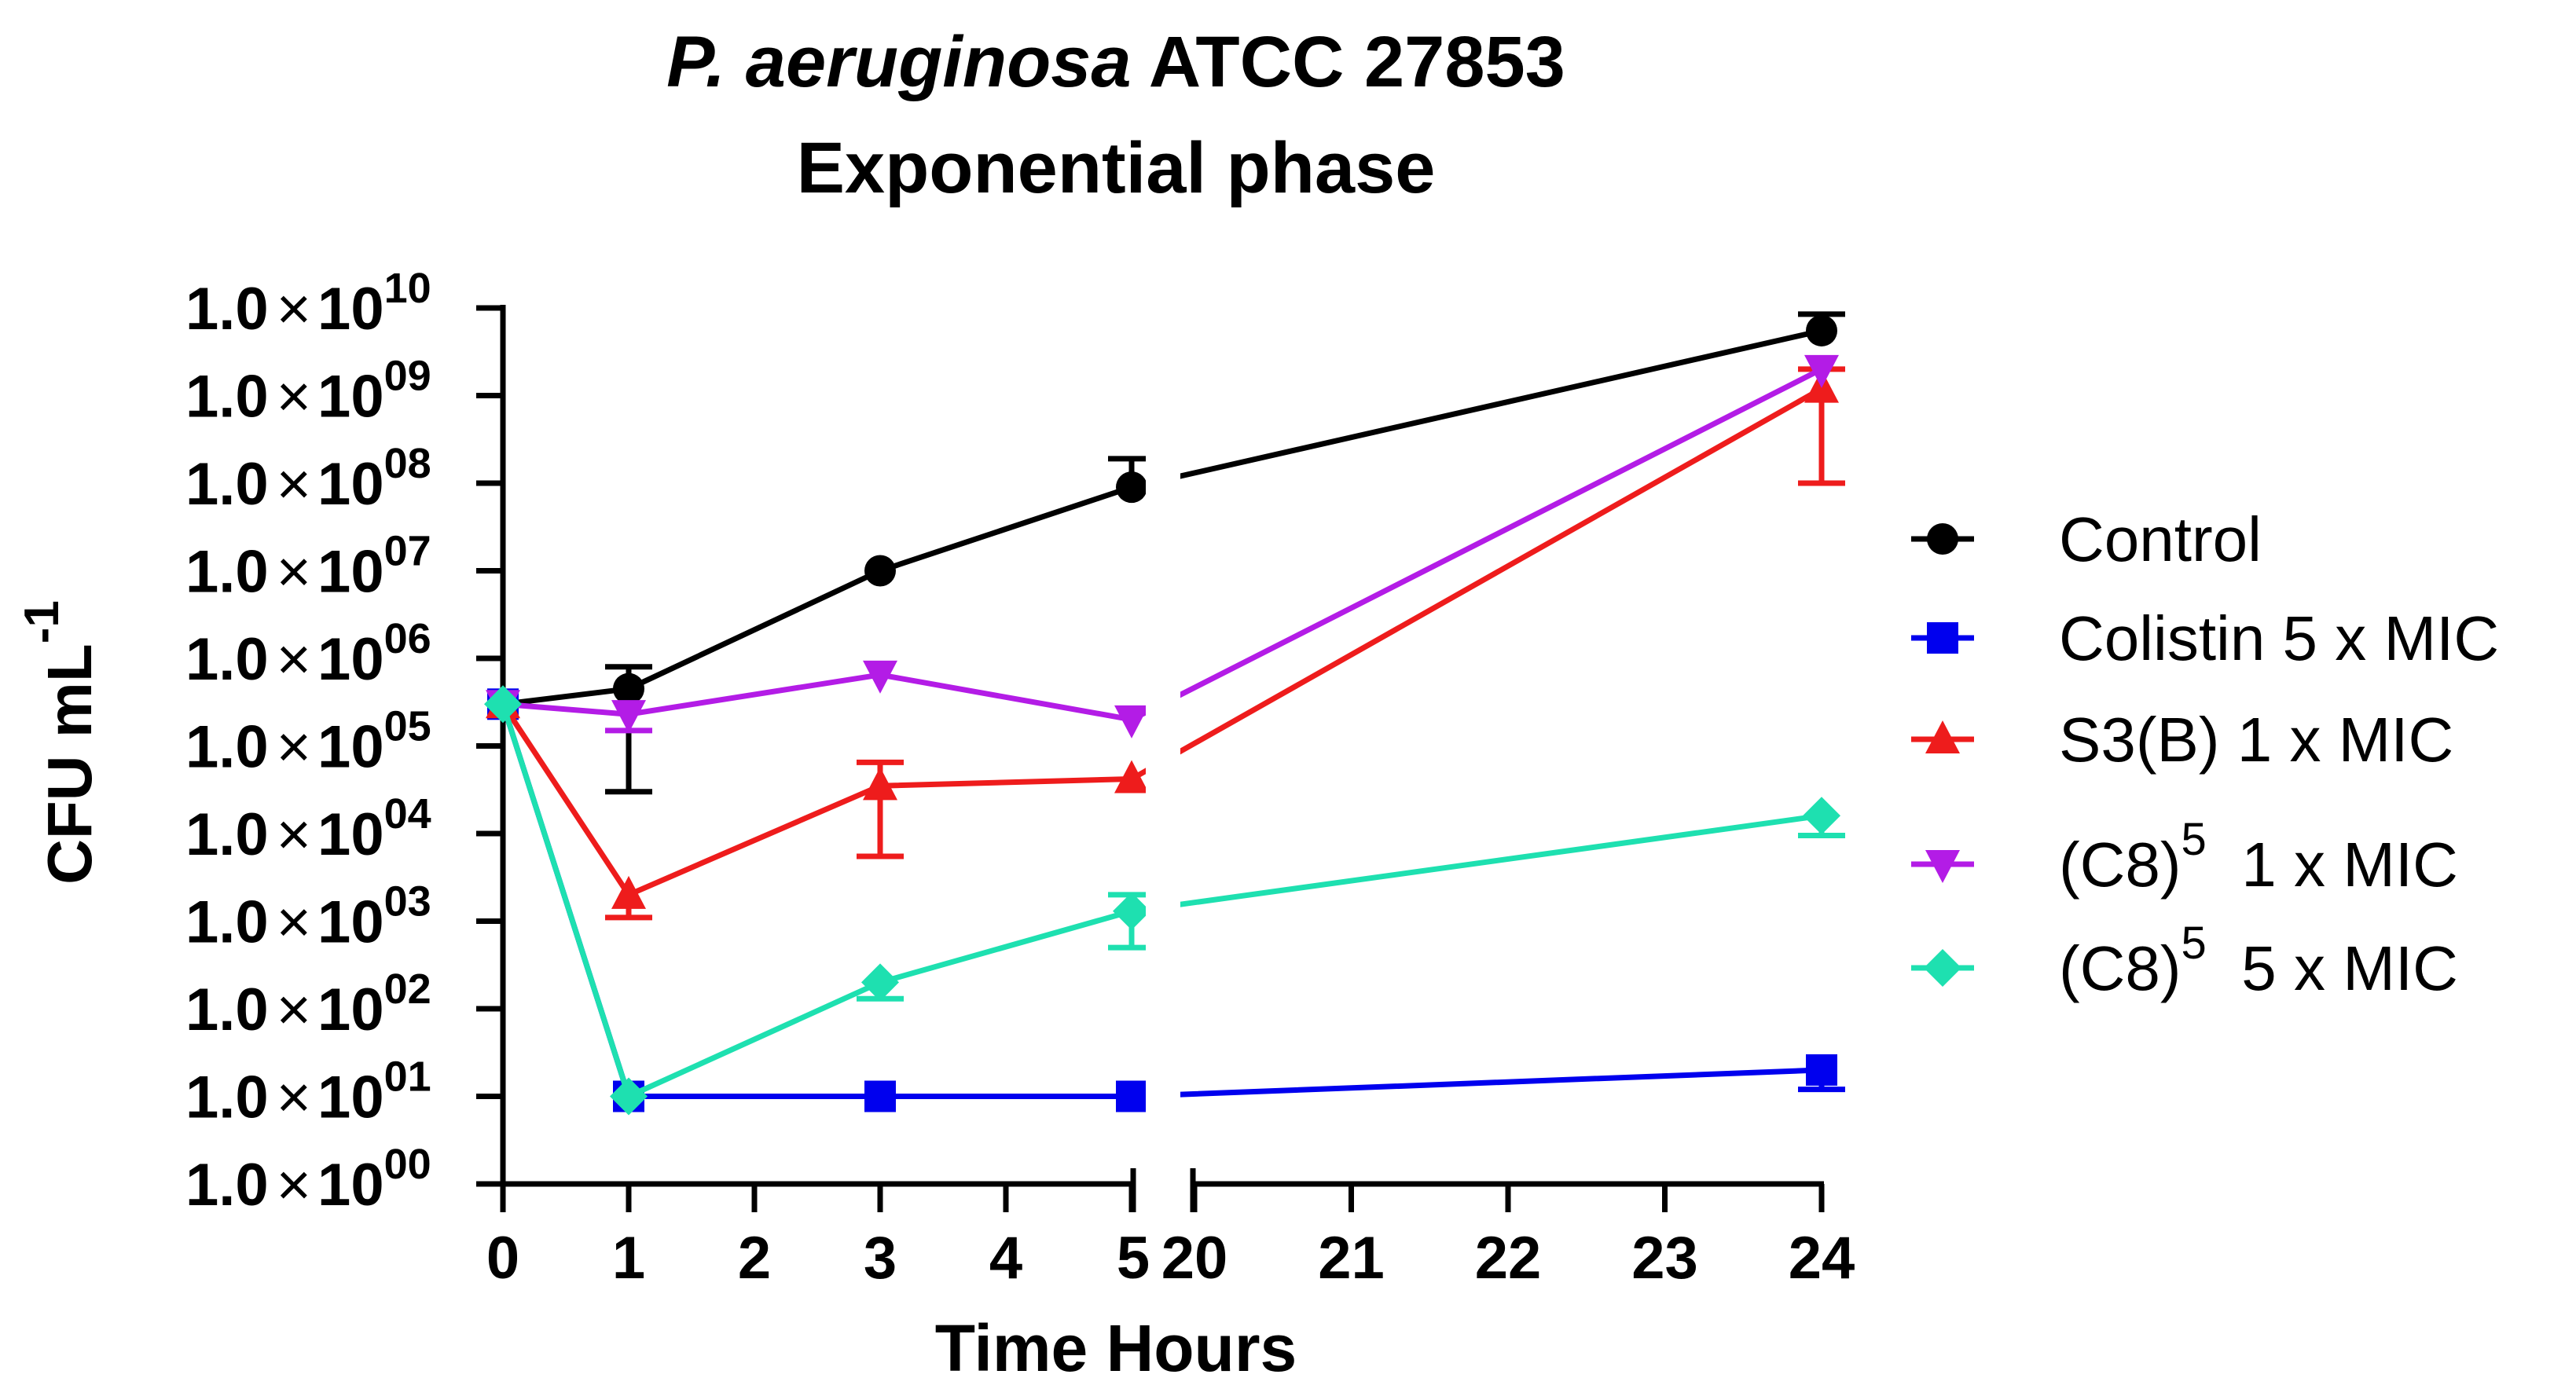 This screenshot has width=2576, height=1389. I want to click on legend-label: S3(B) 1 x MIC, so click(2256, 740).